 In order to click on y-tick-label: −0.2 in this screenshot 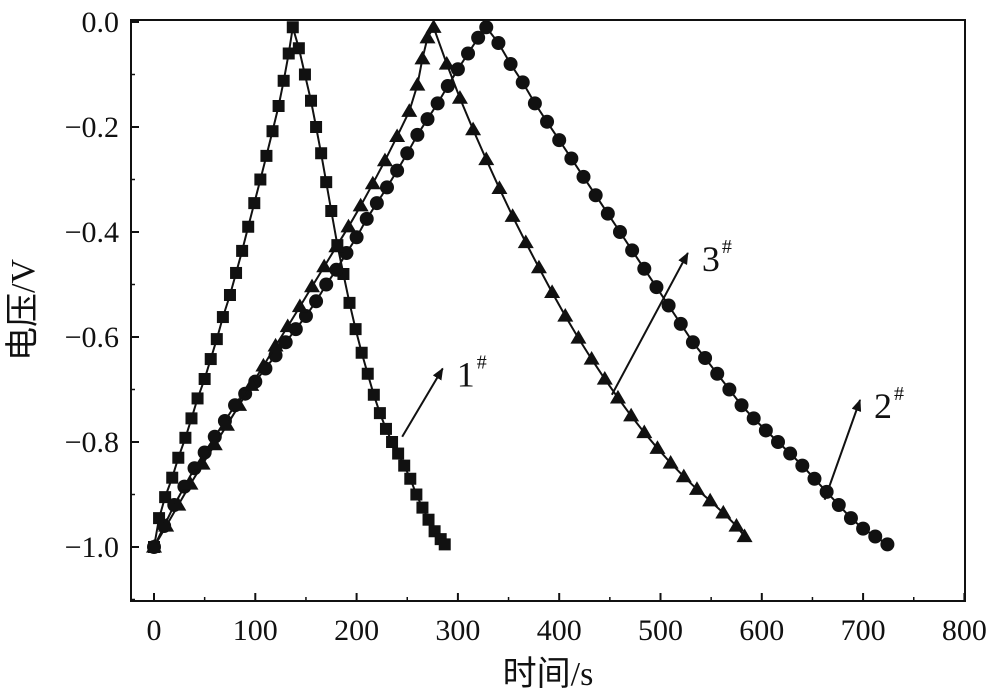, I will do `click(92, 127)`.